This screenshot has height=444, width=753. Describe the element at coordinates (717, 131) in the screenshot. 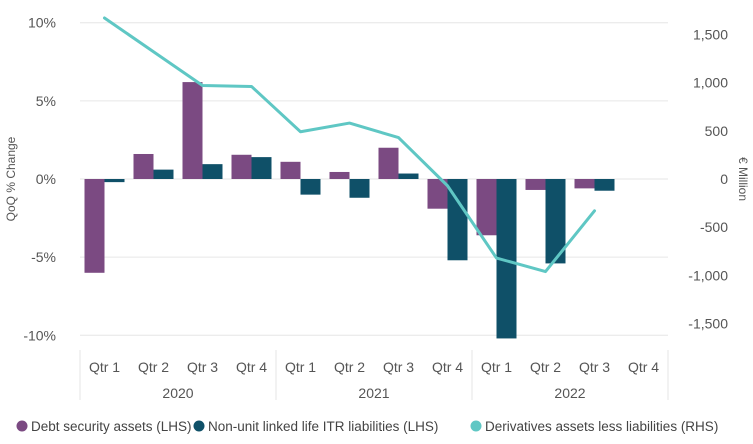

I see `y2-tick-label: 500` at that location.